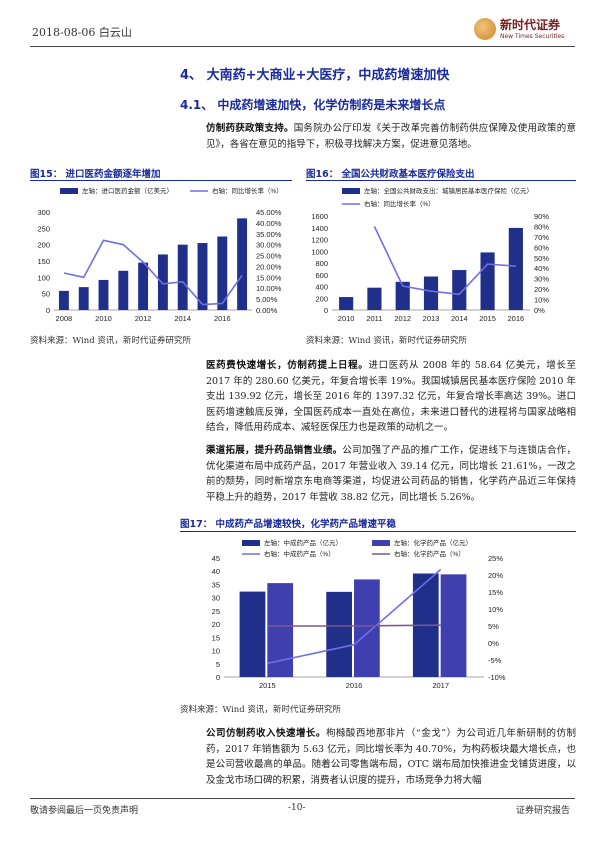 The width and height of the screenshot is (596, 842). I want to click on legend-label: 右轴：化学药产品（%）, so click(429, 553).